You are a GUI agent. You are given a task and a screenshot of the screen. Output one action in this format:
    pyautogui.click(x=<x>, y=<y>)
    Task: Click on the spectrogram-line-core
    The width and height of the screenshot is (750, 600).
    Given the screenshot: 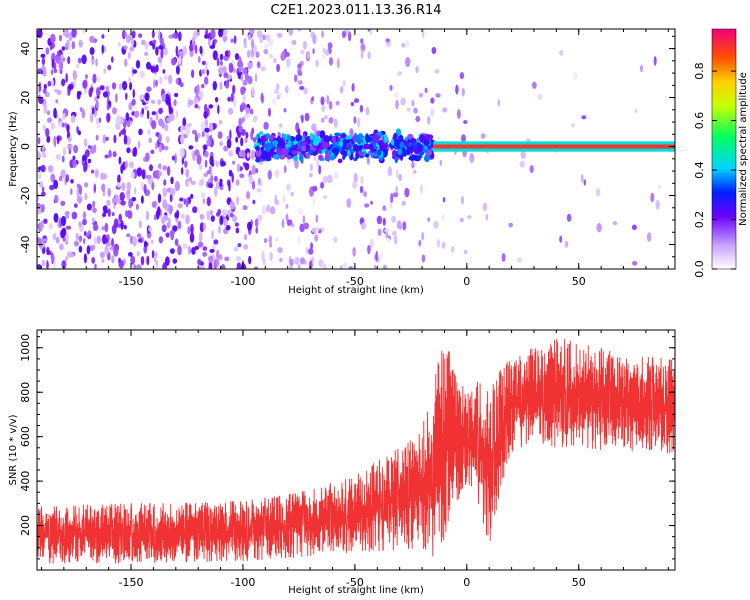 What is the action you would take?
    pyautogui.click(x=554, y=146)
    